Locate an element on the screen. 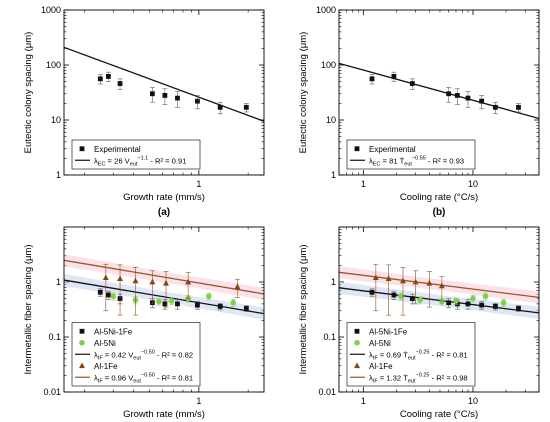  series-experimental is located at coordinates (173, 93).